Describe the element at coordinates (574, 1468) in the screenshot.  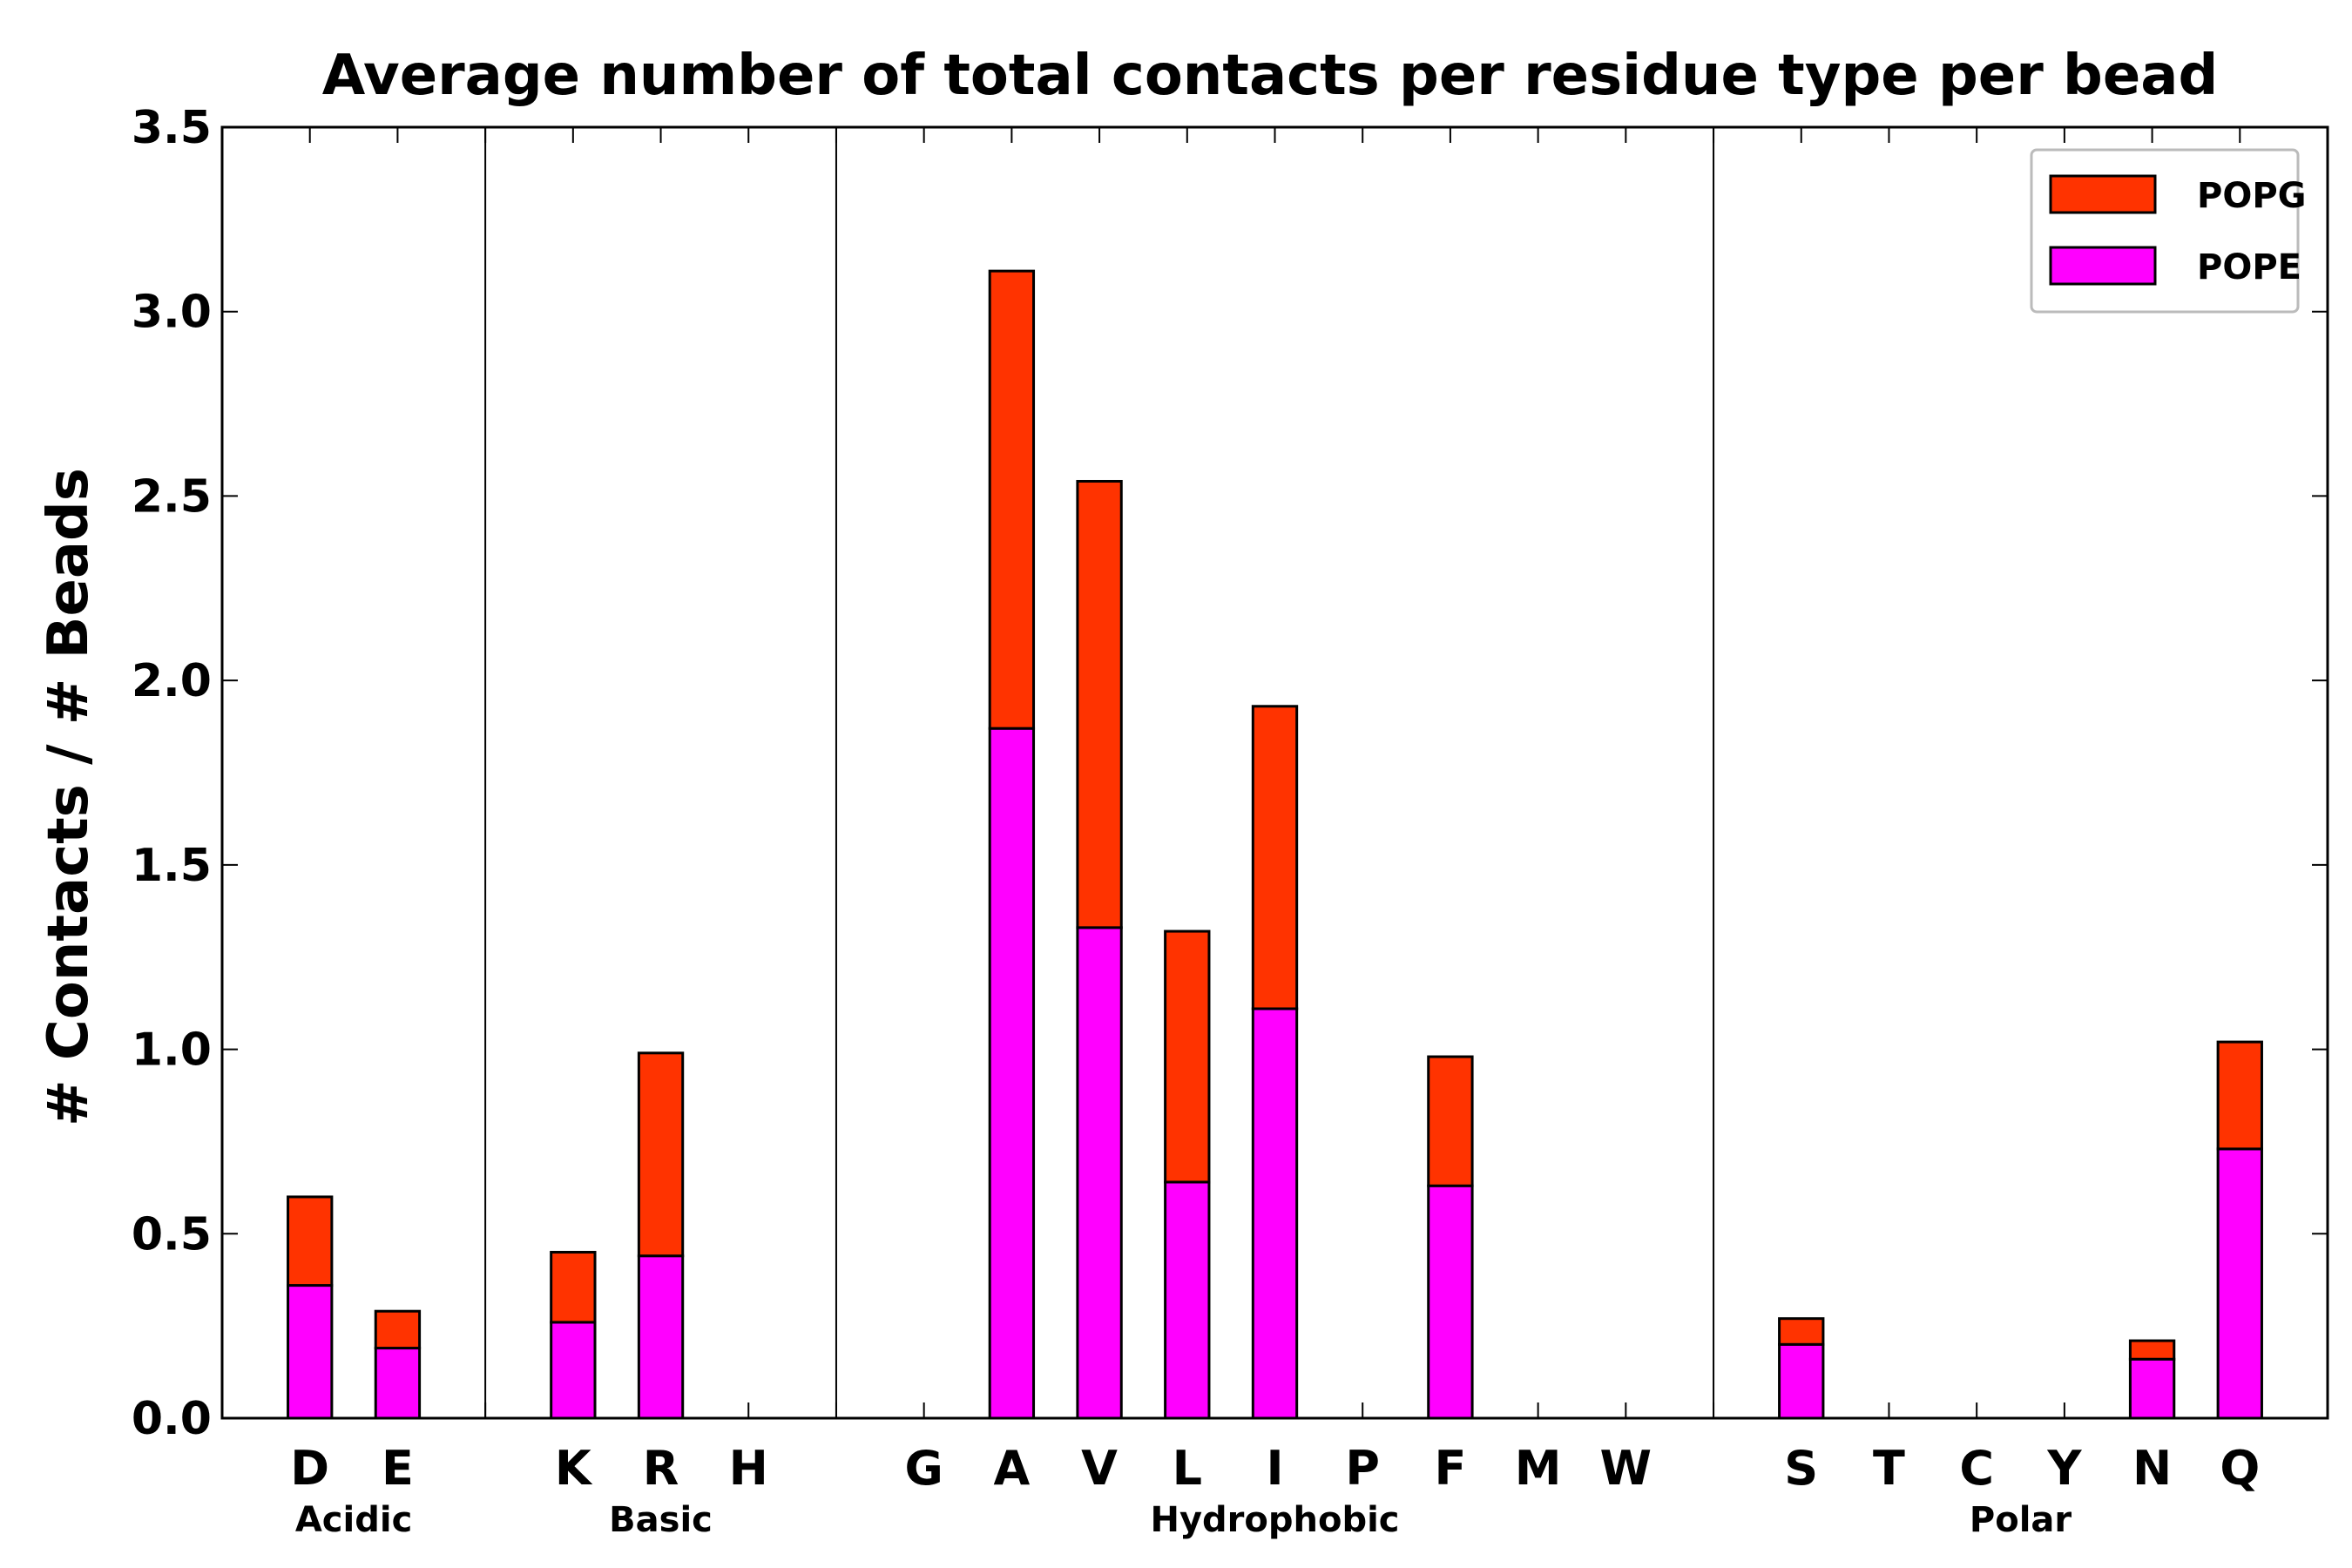
I see `x-tick-label-K: K` at that location.